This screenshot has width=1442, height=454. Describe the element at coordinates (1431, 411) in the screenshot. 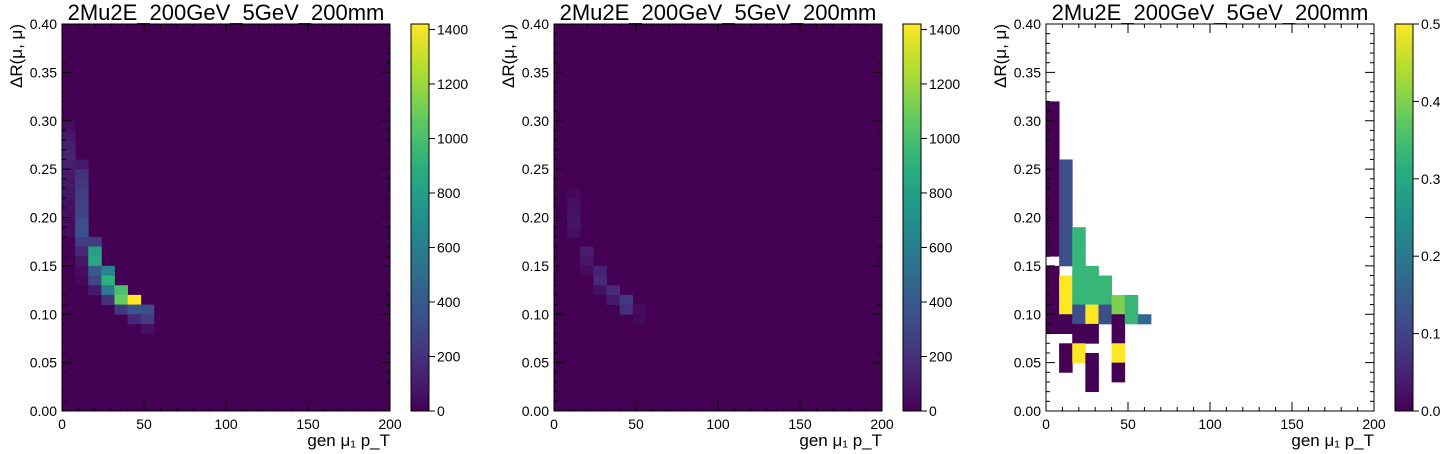

I see `colorbar-tick-label: 0.0` at that location.